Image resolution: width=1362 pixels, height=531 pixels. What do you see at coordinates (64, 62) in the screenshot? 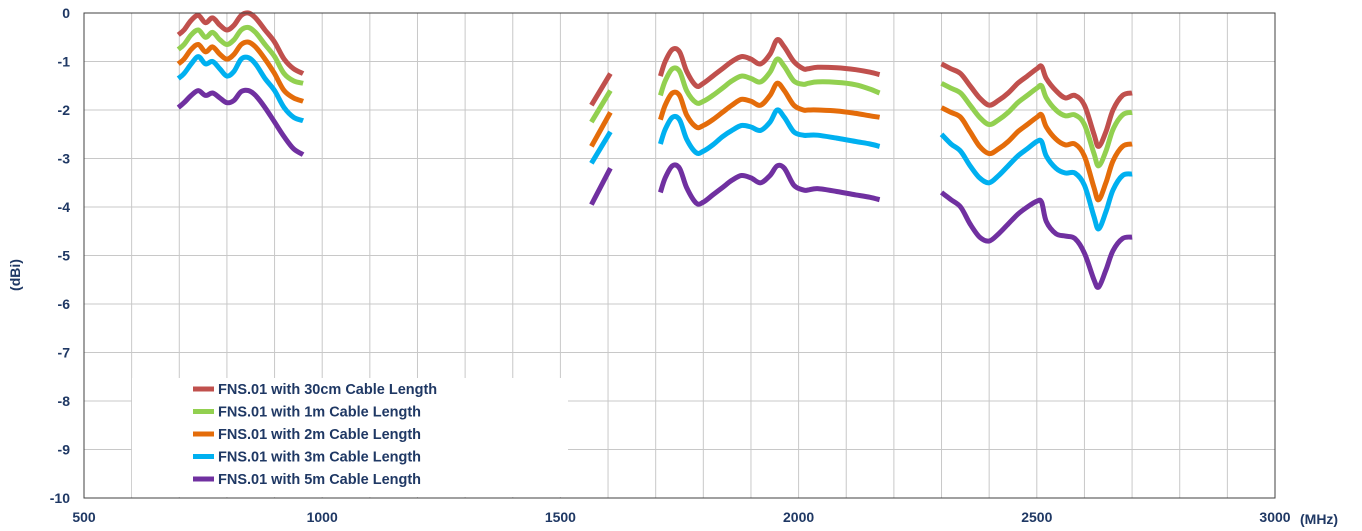
I see `y-tick-label: -1` at bounding box center [64, 62].